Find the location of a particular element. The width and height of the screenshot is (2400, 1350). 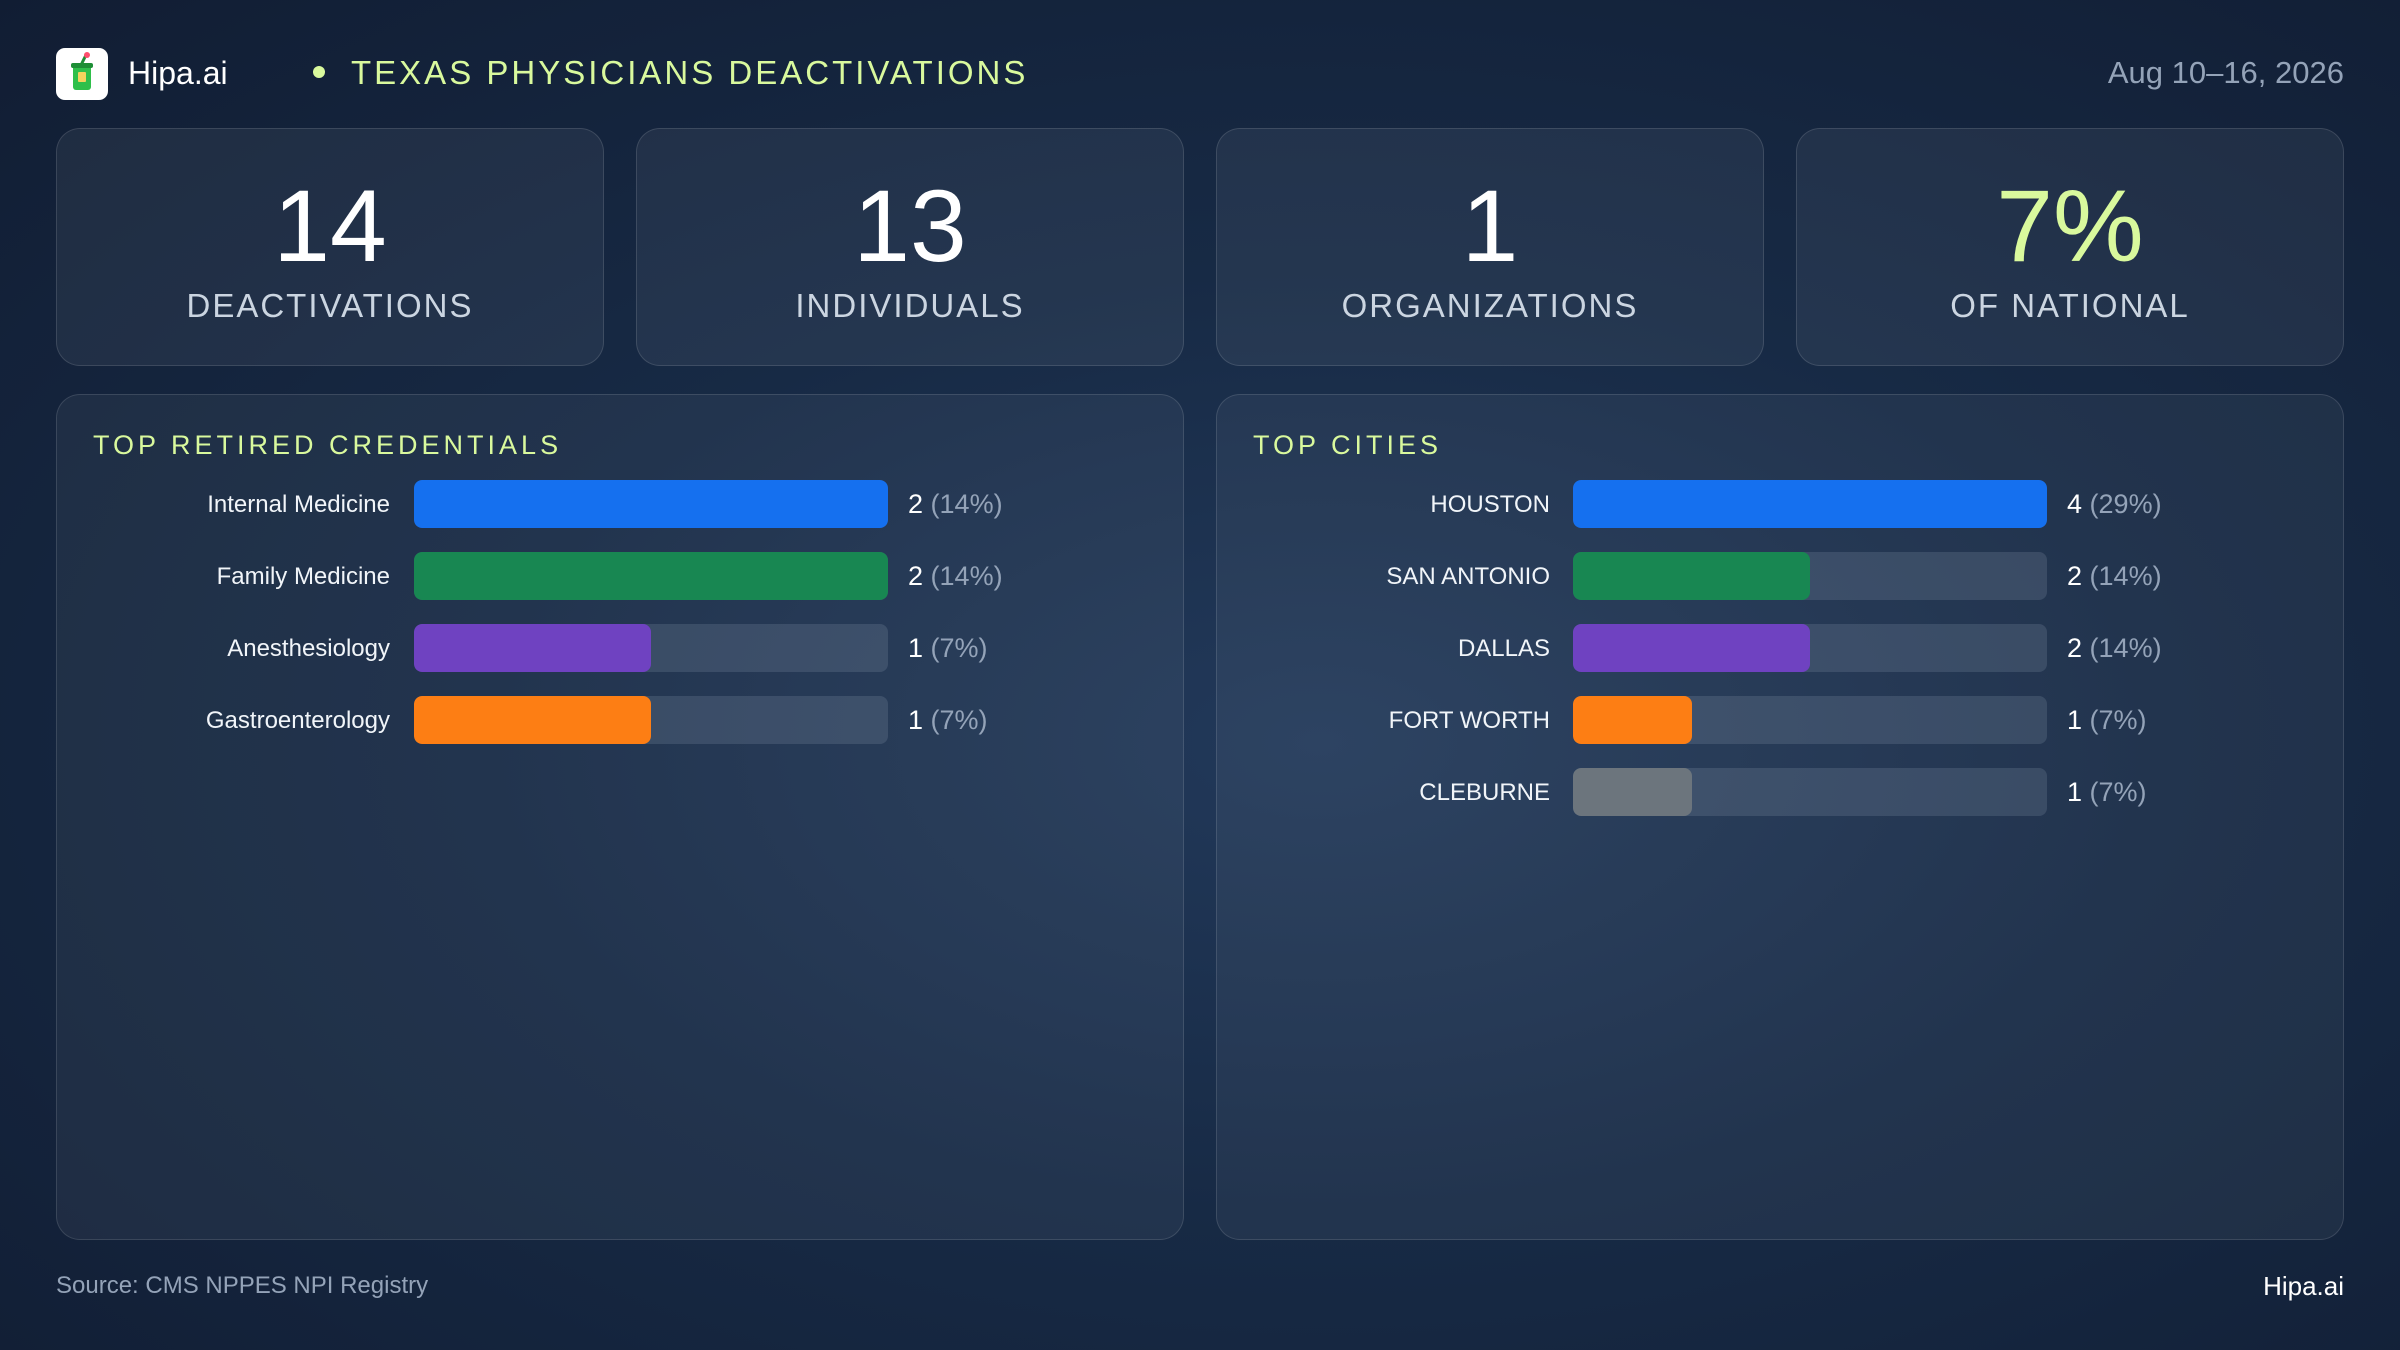

stat-value: 13 is located at coordinates (910, 226).